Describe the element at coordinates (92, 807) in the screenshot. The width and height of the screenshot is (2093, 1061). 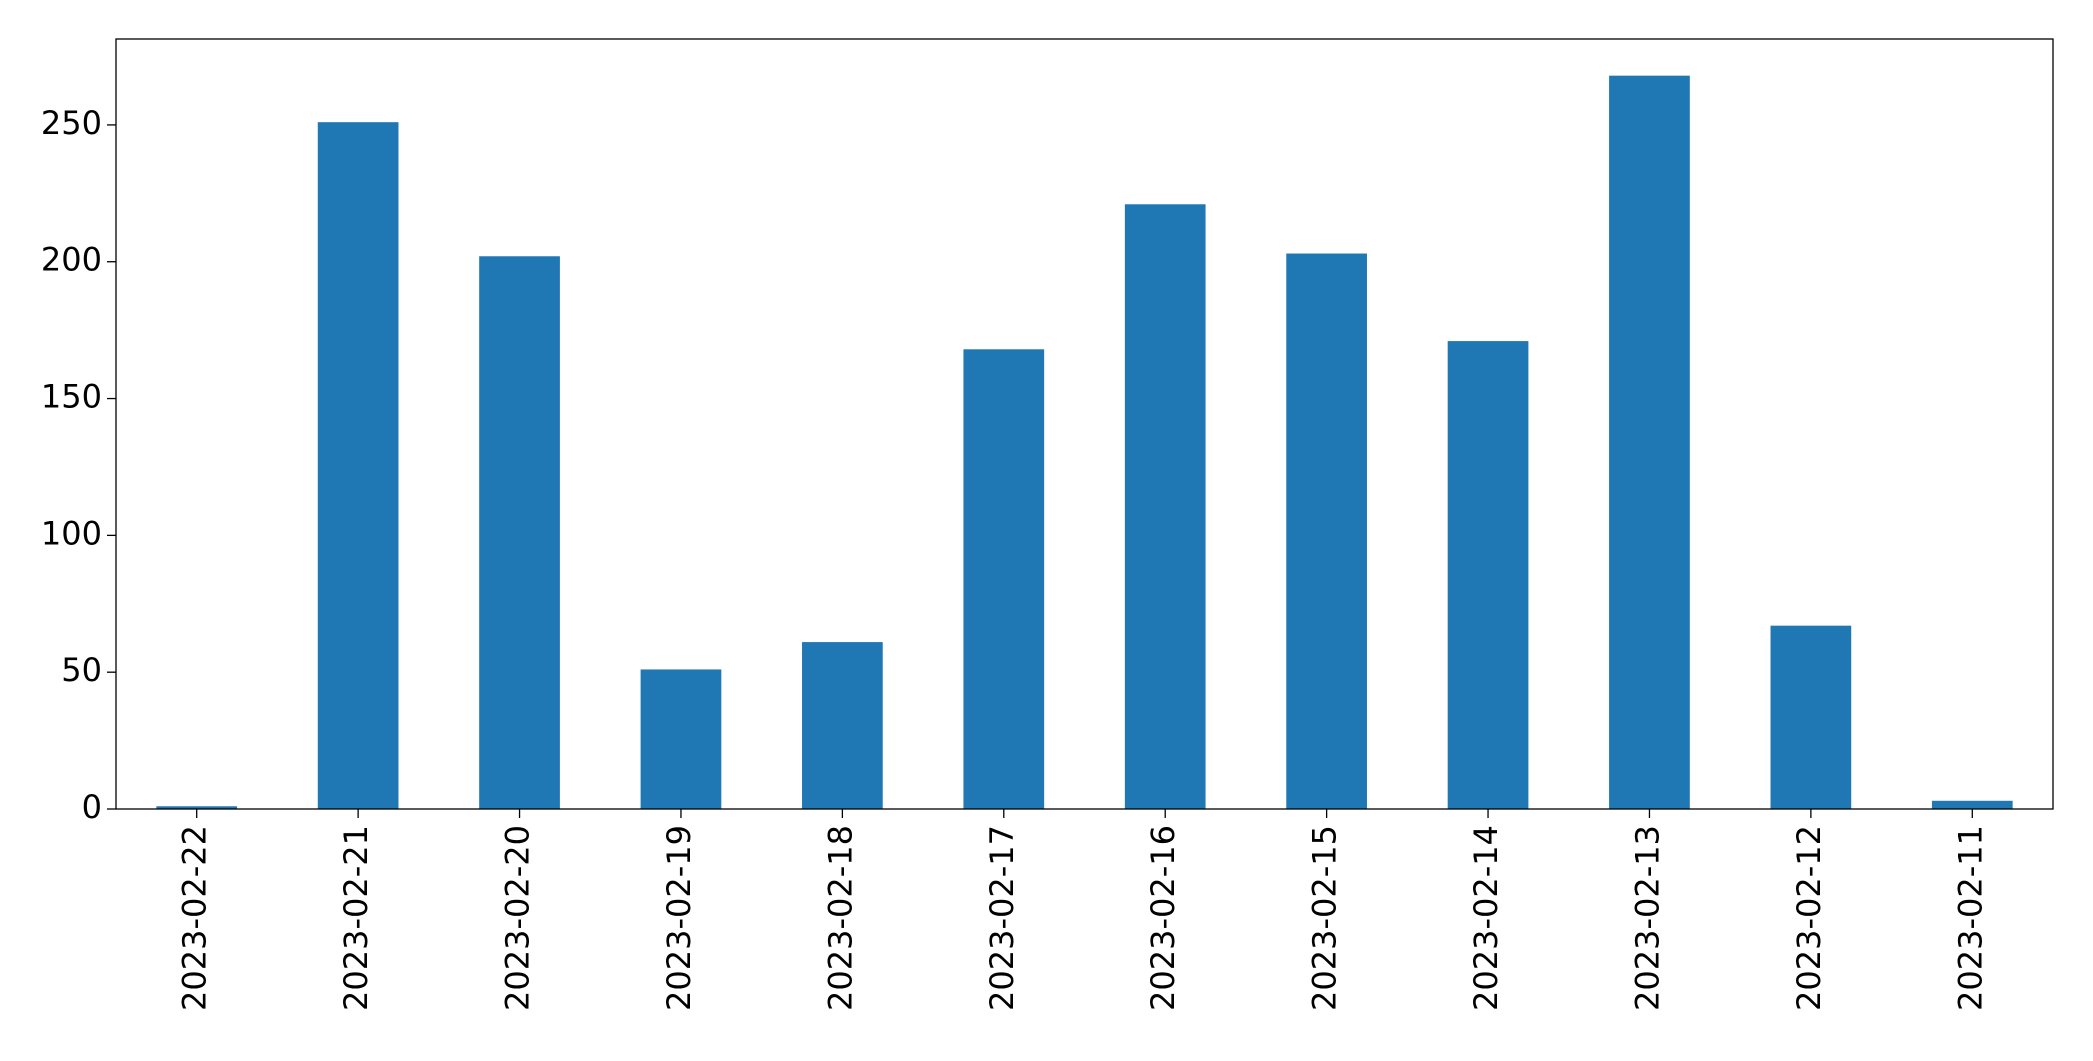
I see `y-tick-label: 0` at that location.